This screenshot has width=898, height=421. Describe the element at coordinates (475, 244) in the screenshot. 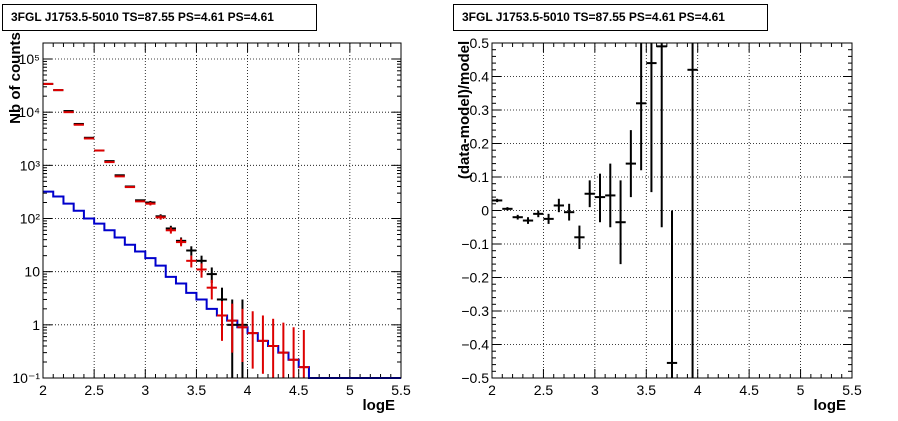

I see `y-tick-label: −0.1` at that location.